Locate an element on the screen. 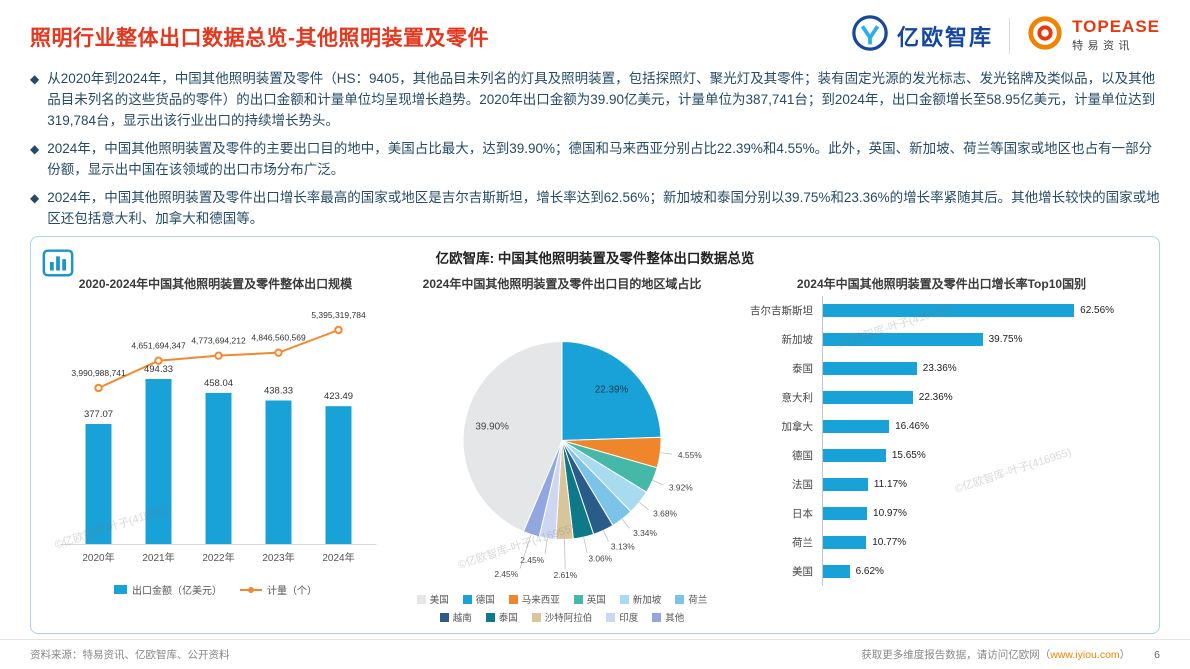 The height and width of the screenshot is (669, 1190). growth-row-法国: 法国 11.17% is located at coordinates (941, 485).